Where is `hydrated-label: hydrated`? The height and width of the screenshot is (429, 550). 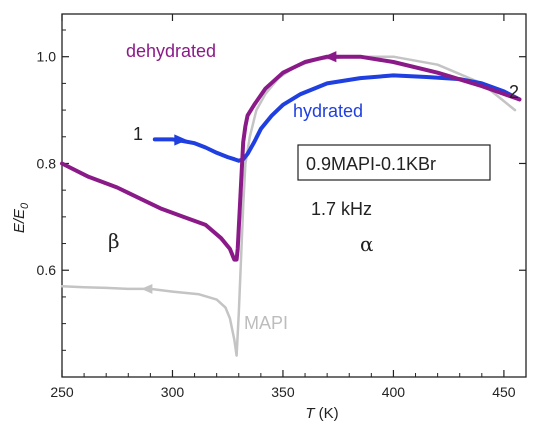 hydrated-label: hydrated is located at coordinates (328, 111).